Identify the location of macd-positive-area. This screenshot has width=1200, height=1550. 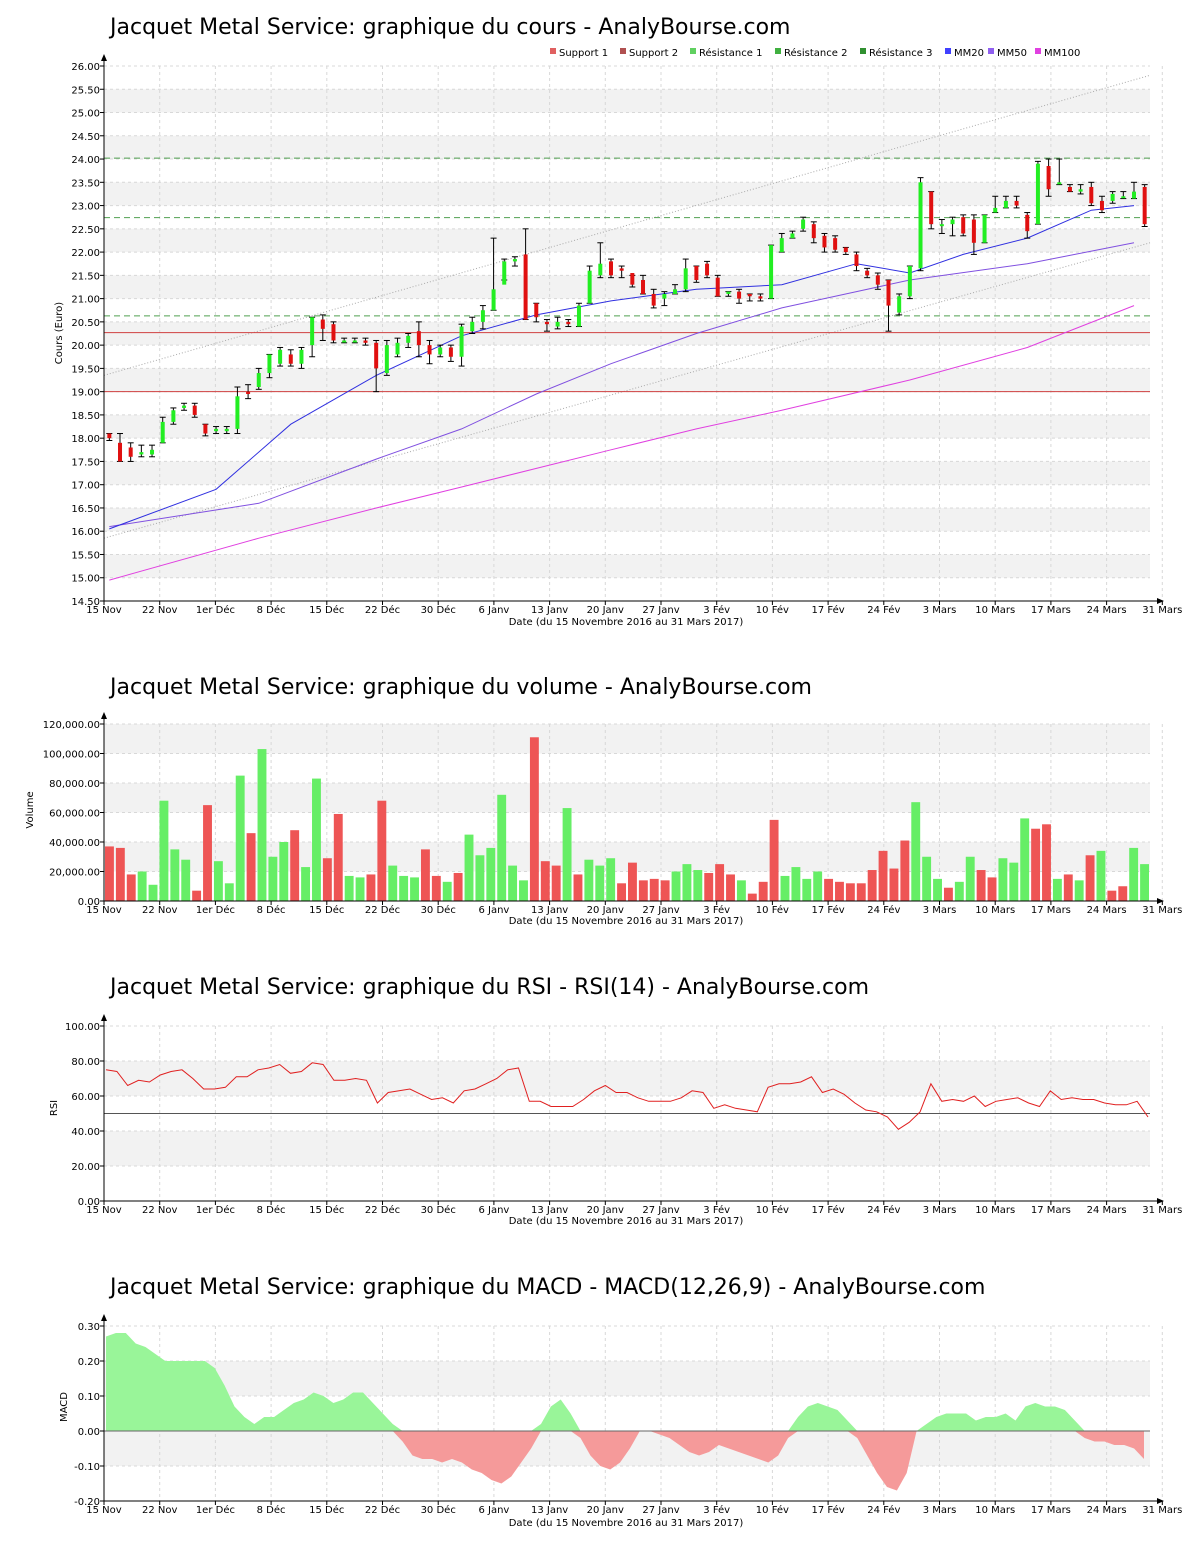
(625, 1382).